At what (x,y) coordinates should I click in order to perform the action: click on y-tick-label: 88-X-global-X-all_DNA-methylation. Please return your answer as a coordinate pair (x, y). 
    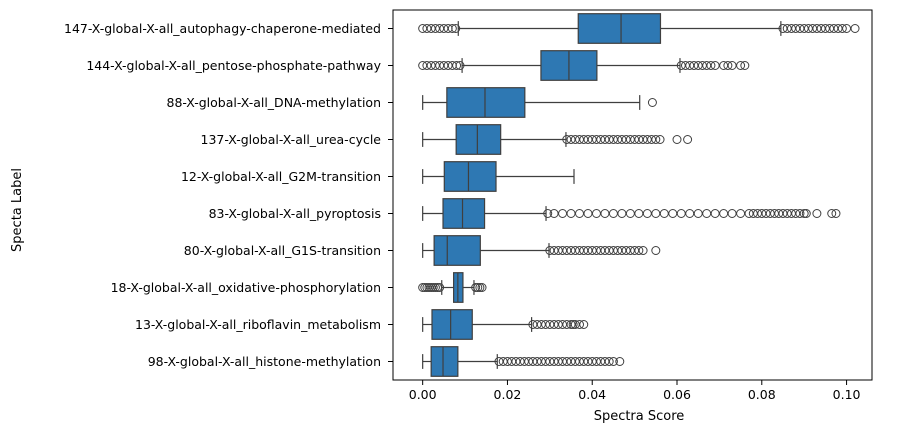
    Looking at the image, I should click on (274, 102).